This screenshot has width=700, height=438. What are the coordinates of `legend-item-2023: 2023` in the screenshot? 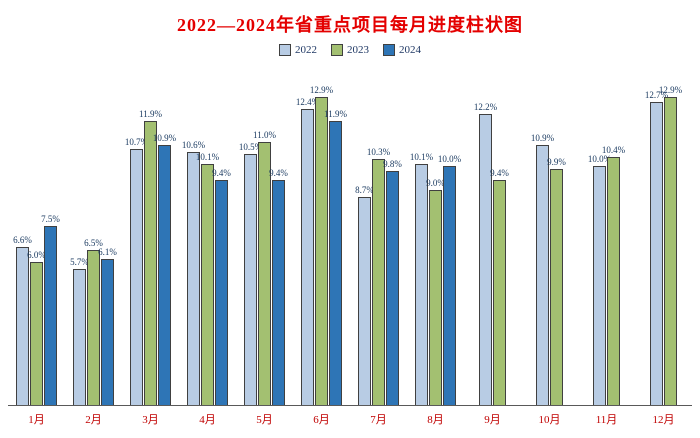 It's located at (350, 50).